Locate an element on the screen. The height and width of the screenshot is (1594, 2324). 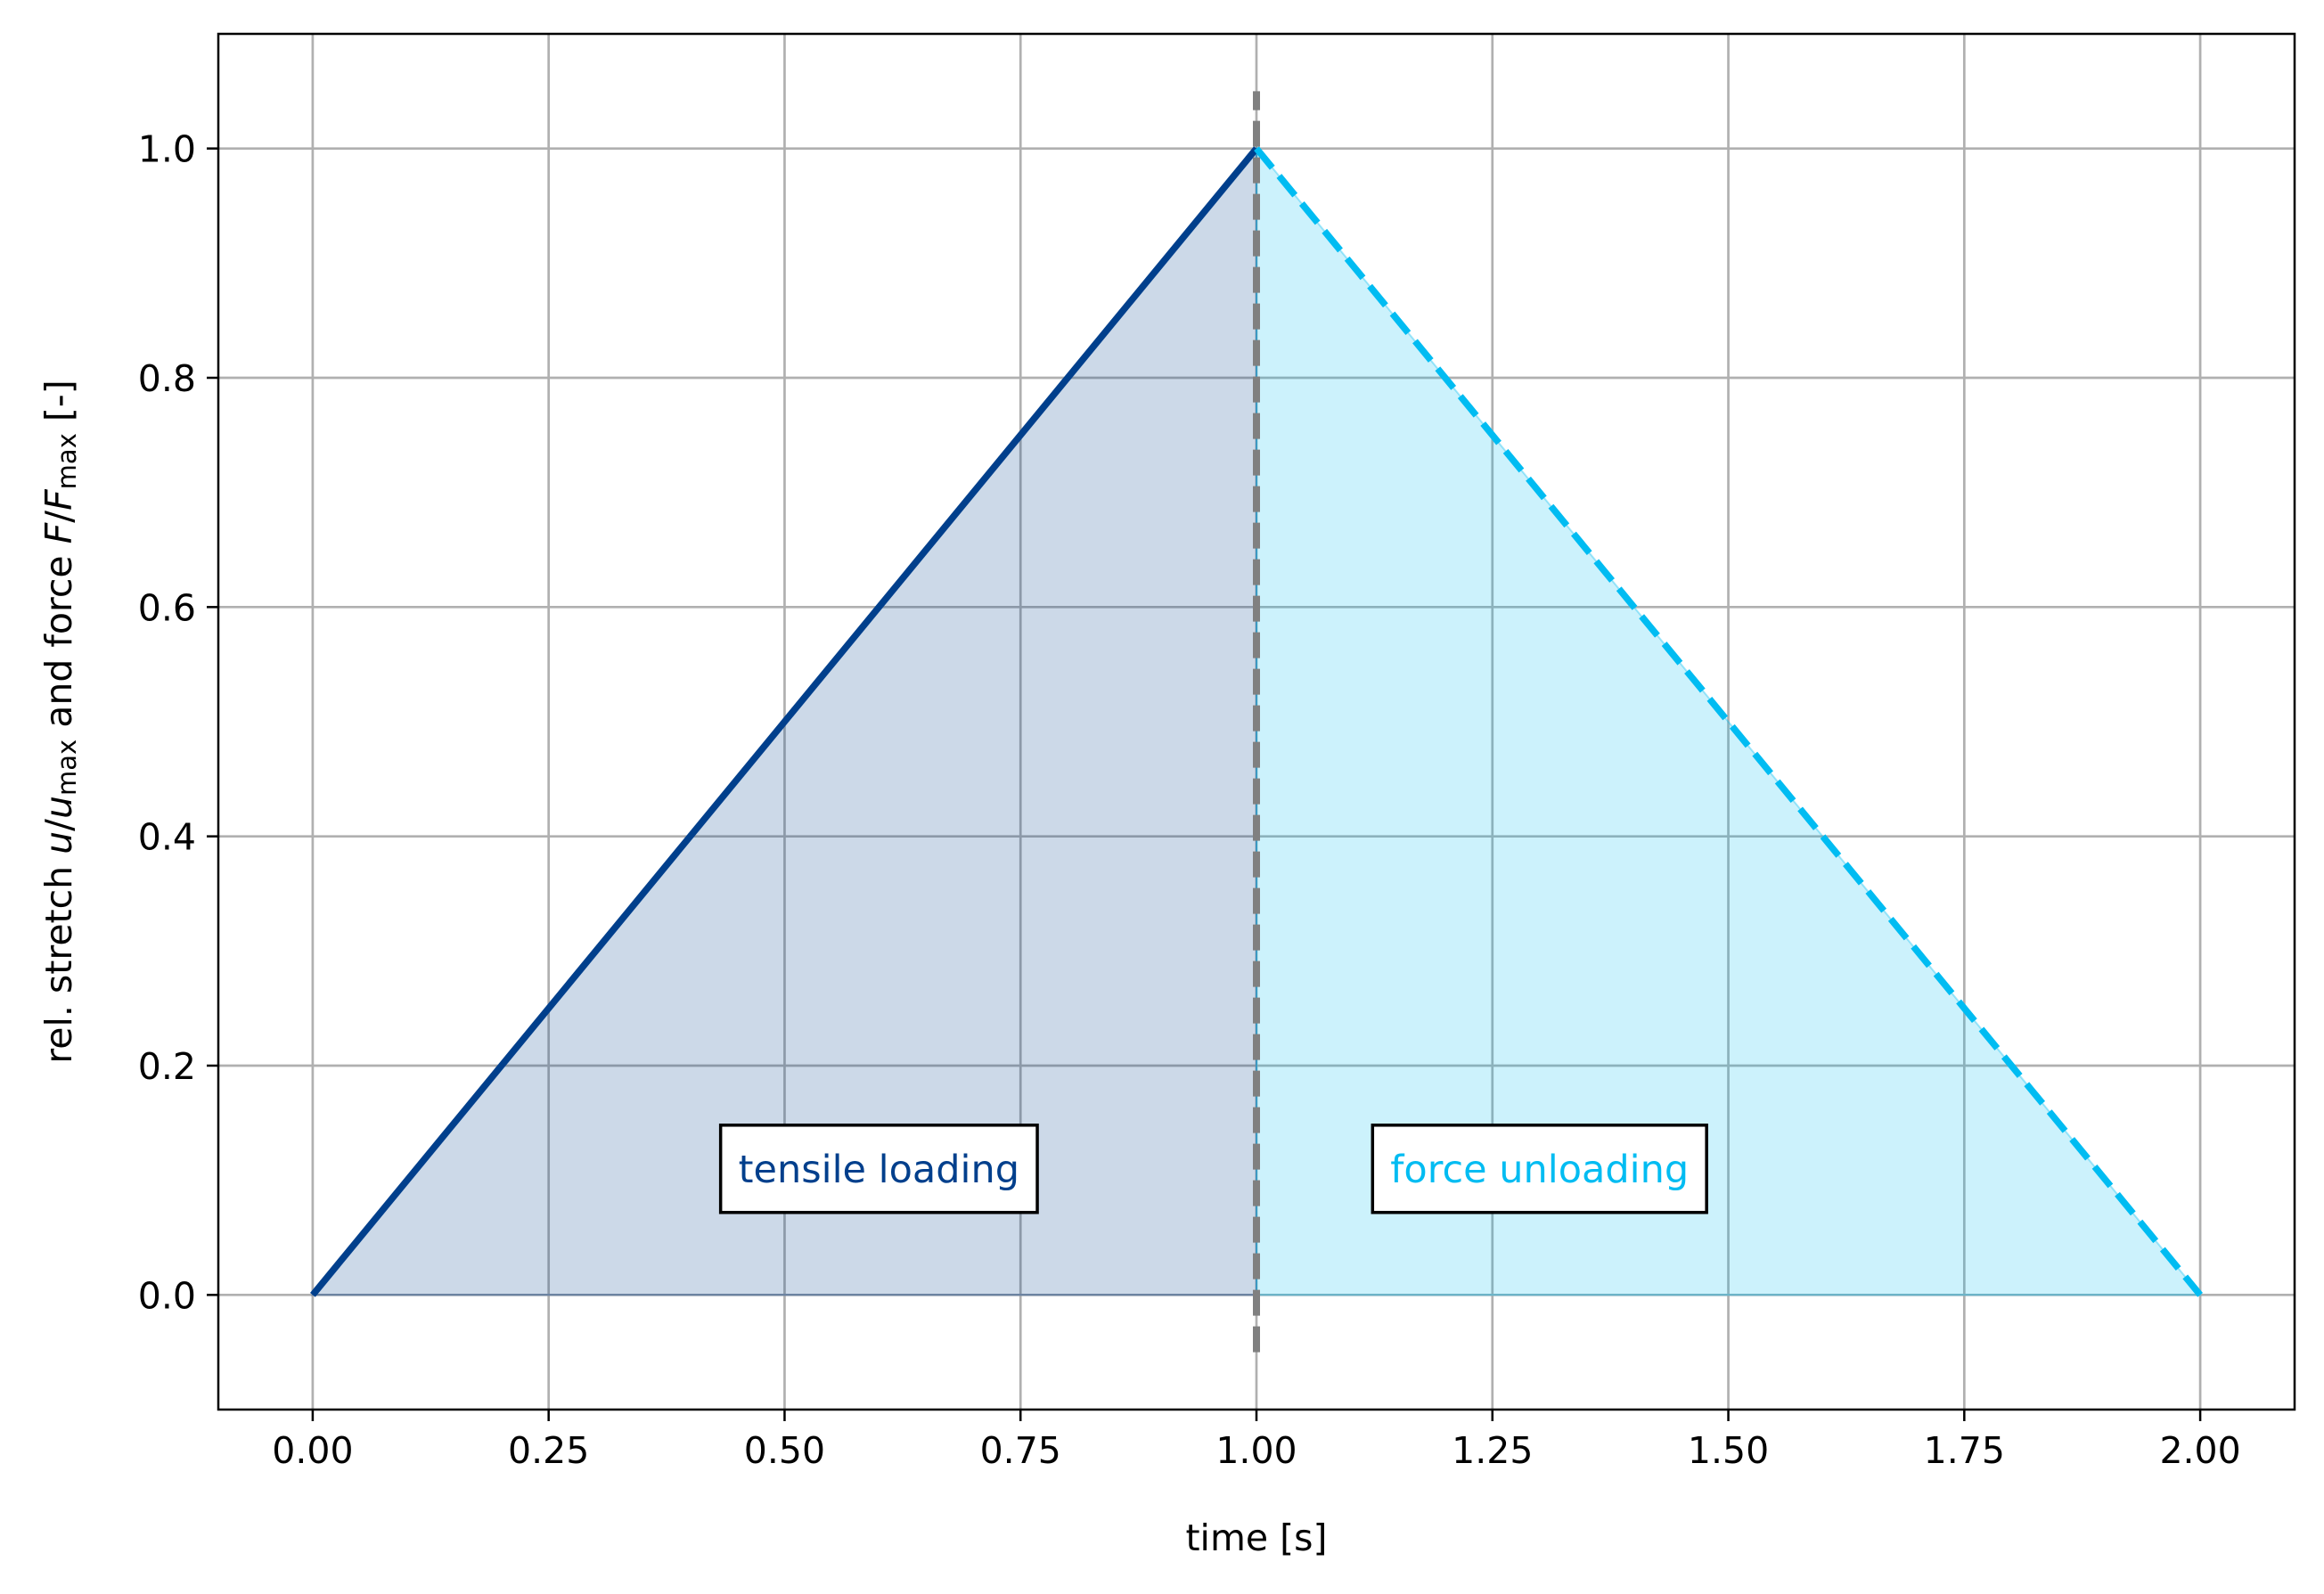
y-tick-label: 1.0 is located at coordinates (167, 149).